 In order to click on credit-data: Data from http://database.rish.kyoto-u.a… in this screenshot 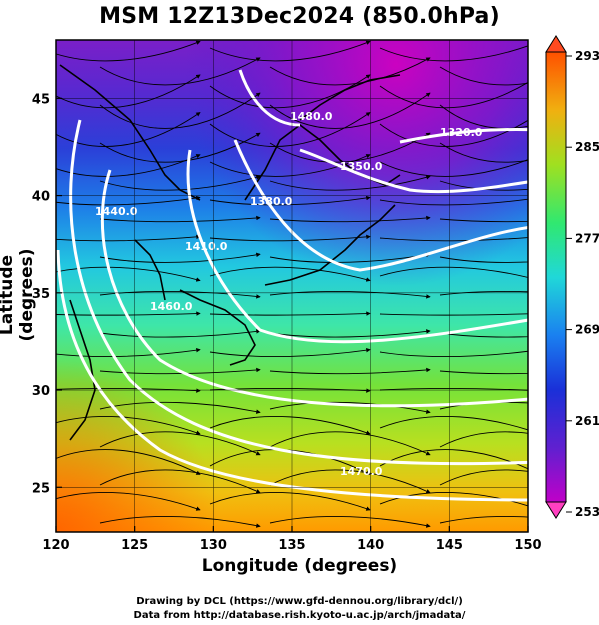, I will do `click(299, 615)`.